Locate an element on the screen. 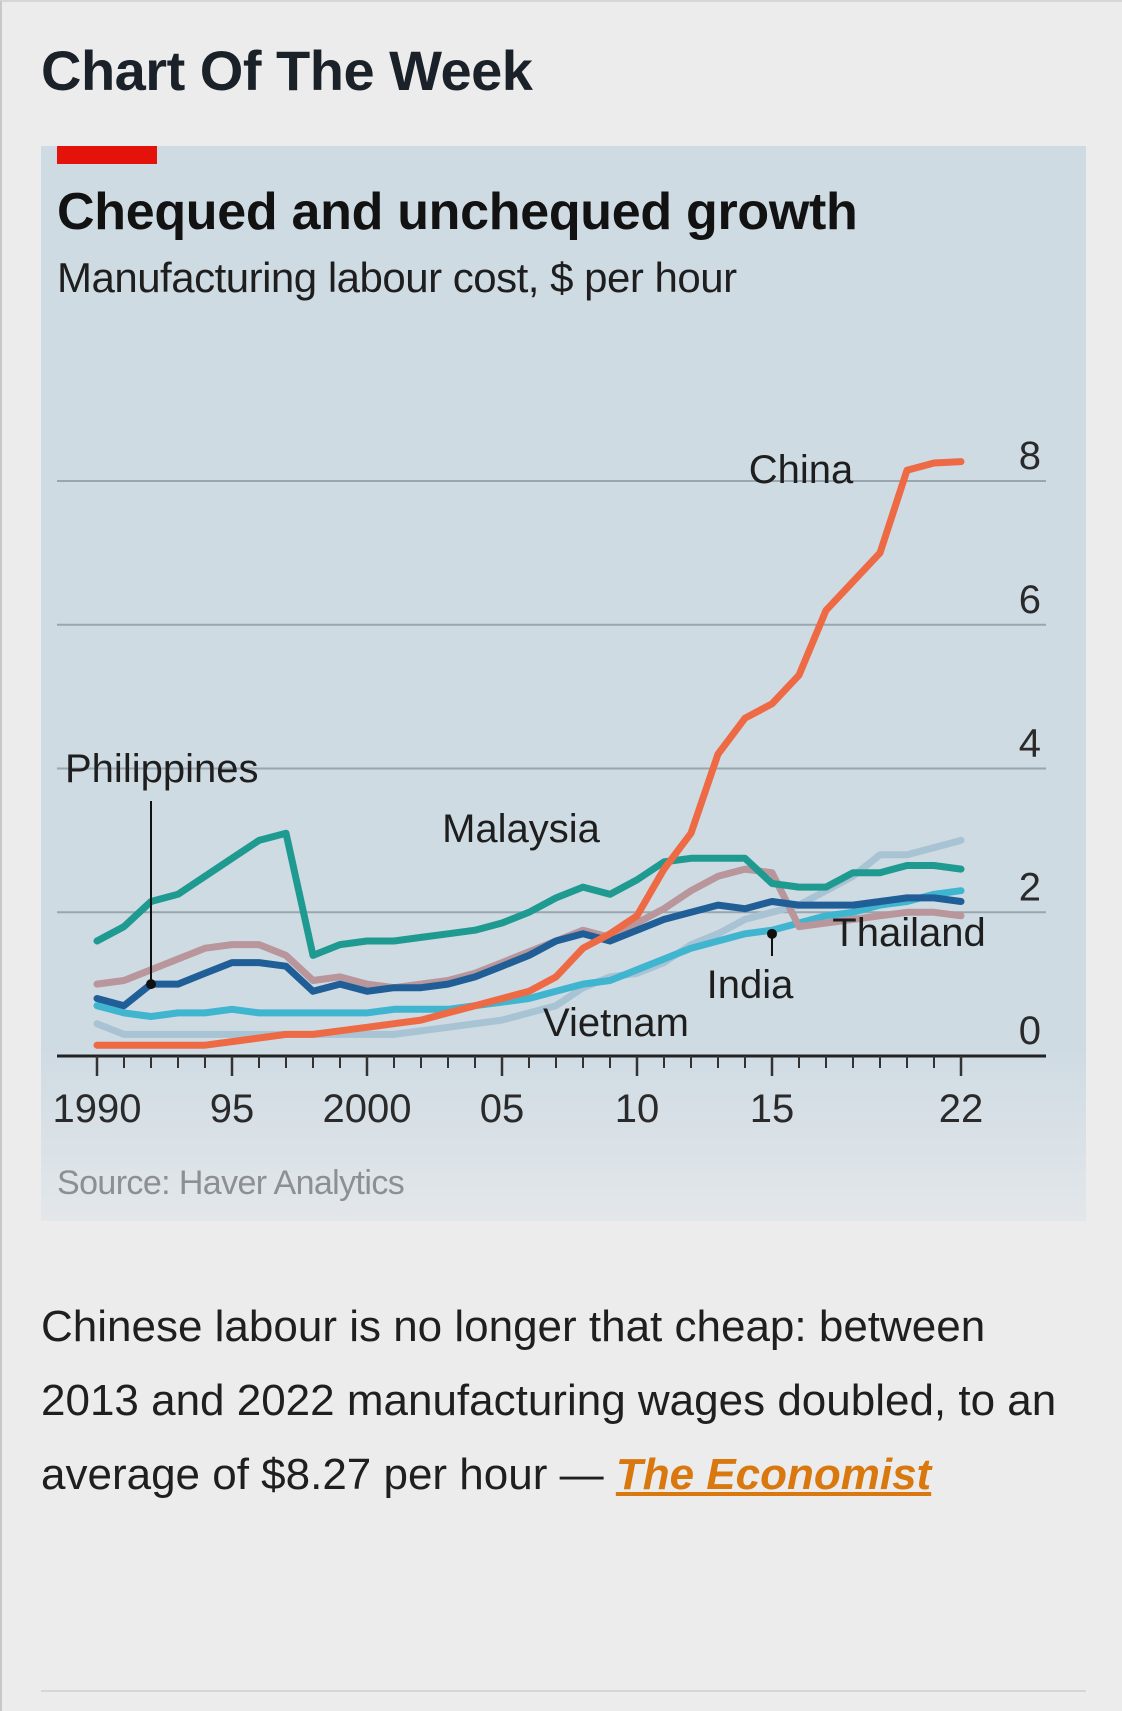 Image resolution: width=1122 pixels, height=1711 pixels. label-china: China is located at coordinates (801, 470).